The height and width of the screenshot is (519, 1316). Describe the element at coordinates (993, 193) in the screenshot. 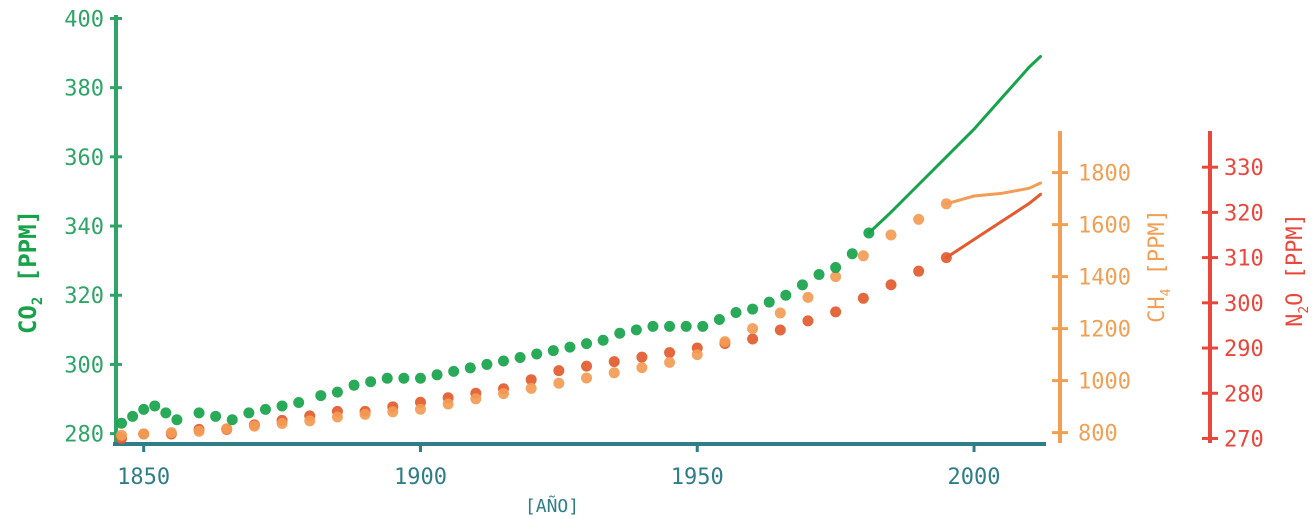

I see `ch4-trend-line` at that location.